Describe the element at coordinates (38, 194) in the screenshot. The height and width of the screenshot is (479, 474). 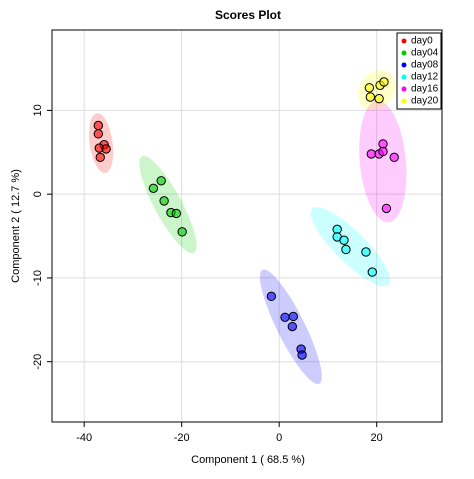
I see `y-tick-label: 0` at that location.